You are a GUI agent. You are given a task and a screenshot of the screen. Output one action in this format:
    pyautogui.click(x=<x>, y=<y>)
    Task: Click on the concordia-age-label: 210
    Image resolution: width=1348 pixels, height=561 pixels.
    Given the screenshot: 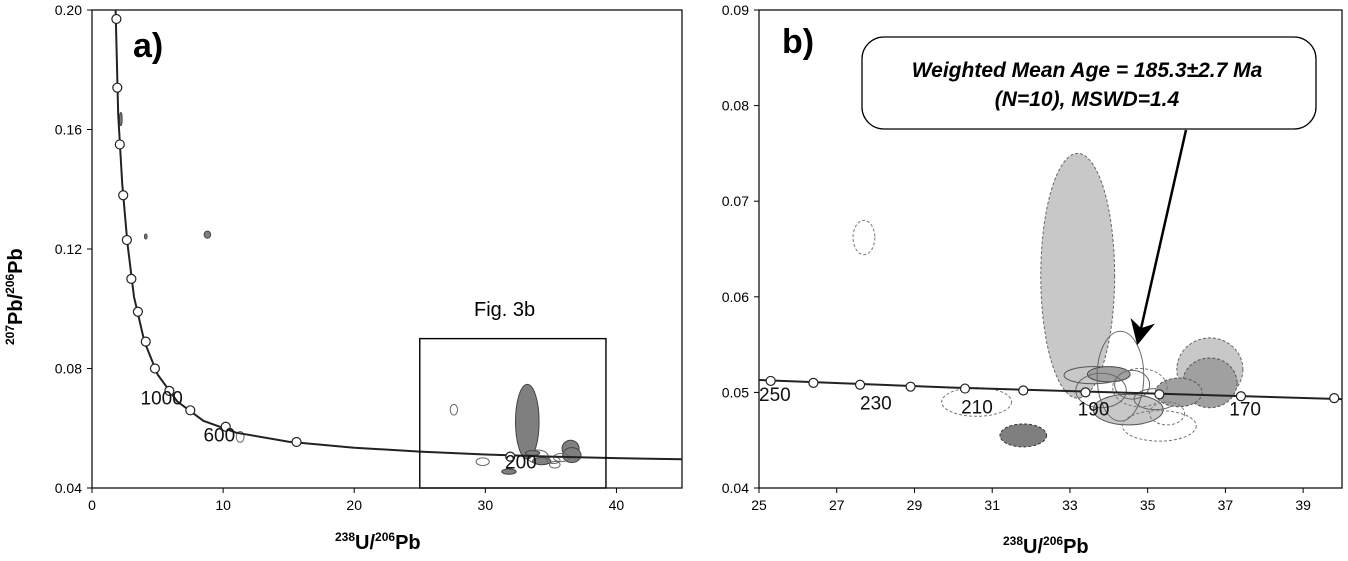 What is the action you would take?
    pyautogui.click(x=977, y=407)
    